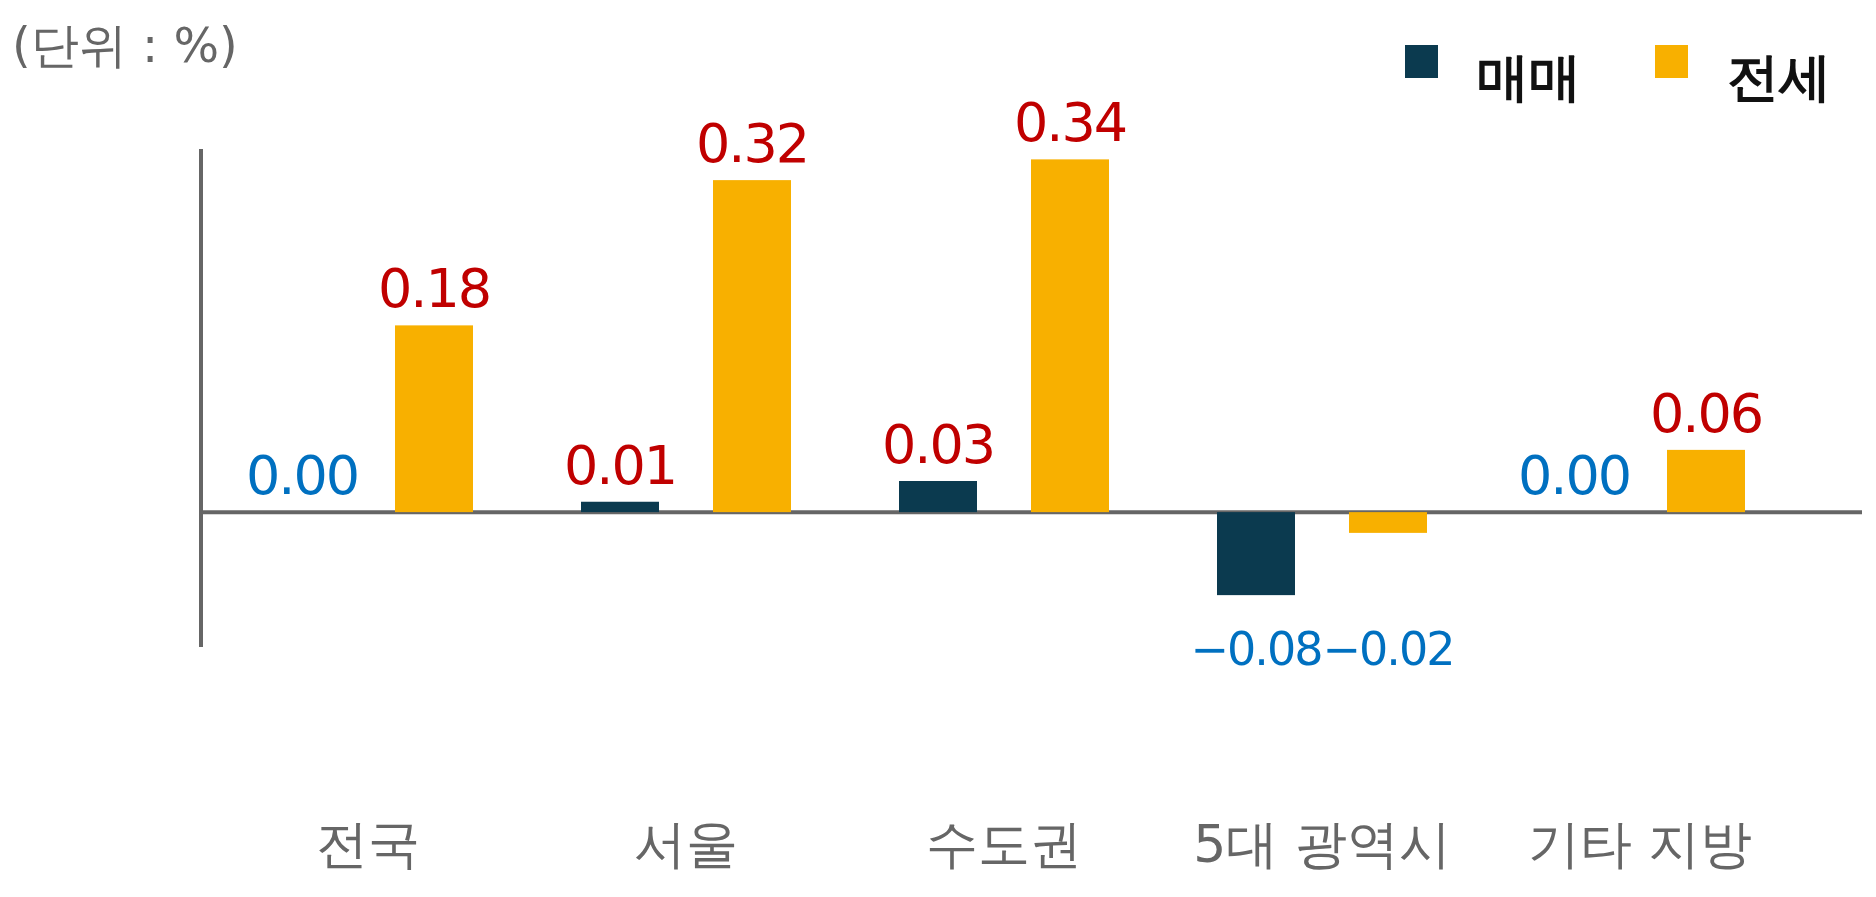  I want to click on data-label: 0.34, so click(1070, 123).